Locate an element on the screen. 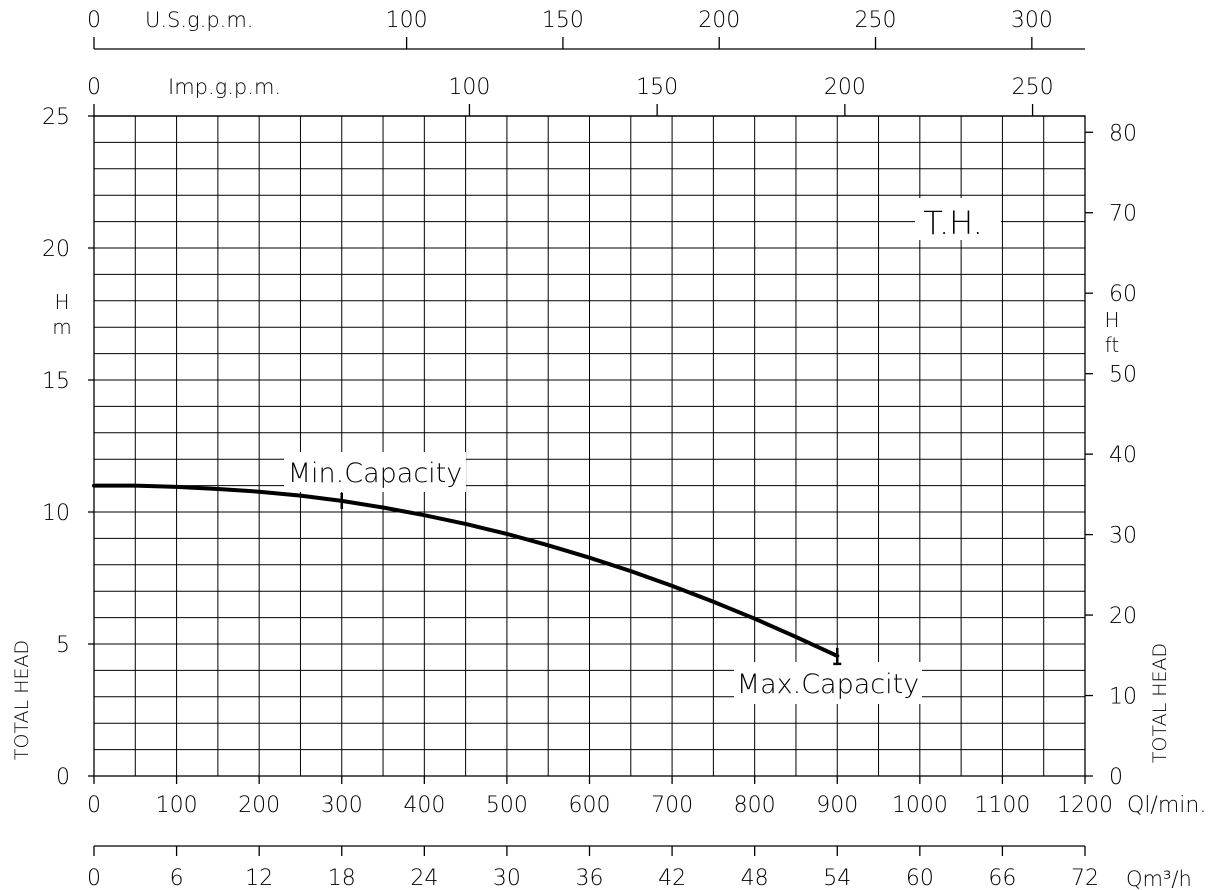  x-tick-label: 800 is located at coordinates (755, 805).